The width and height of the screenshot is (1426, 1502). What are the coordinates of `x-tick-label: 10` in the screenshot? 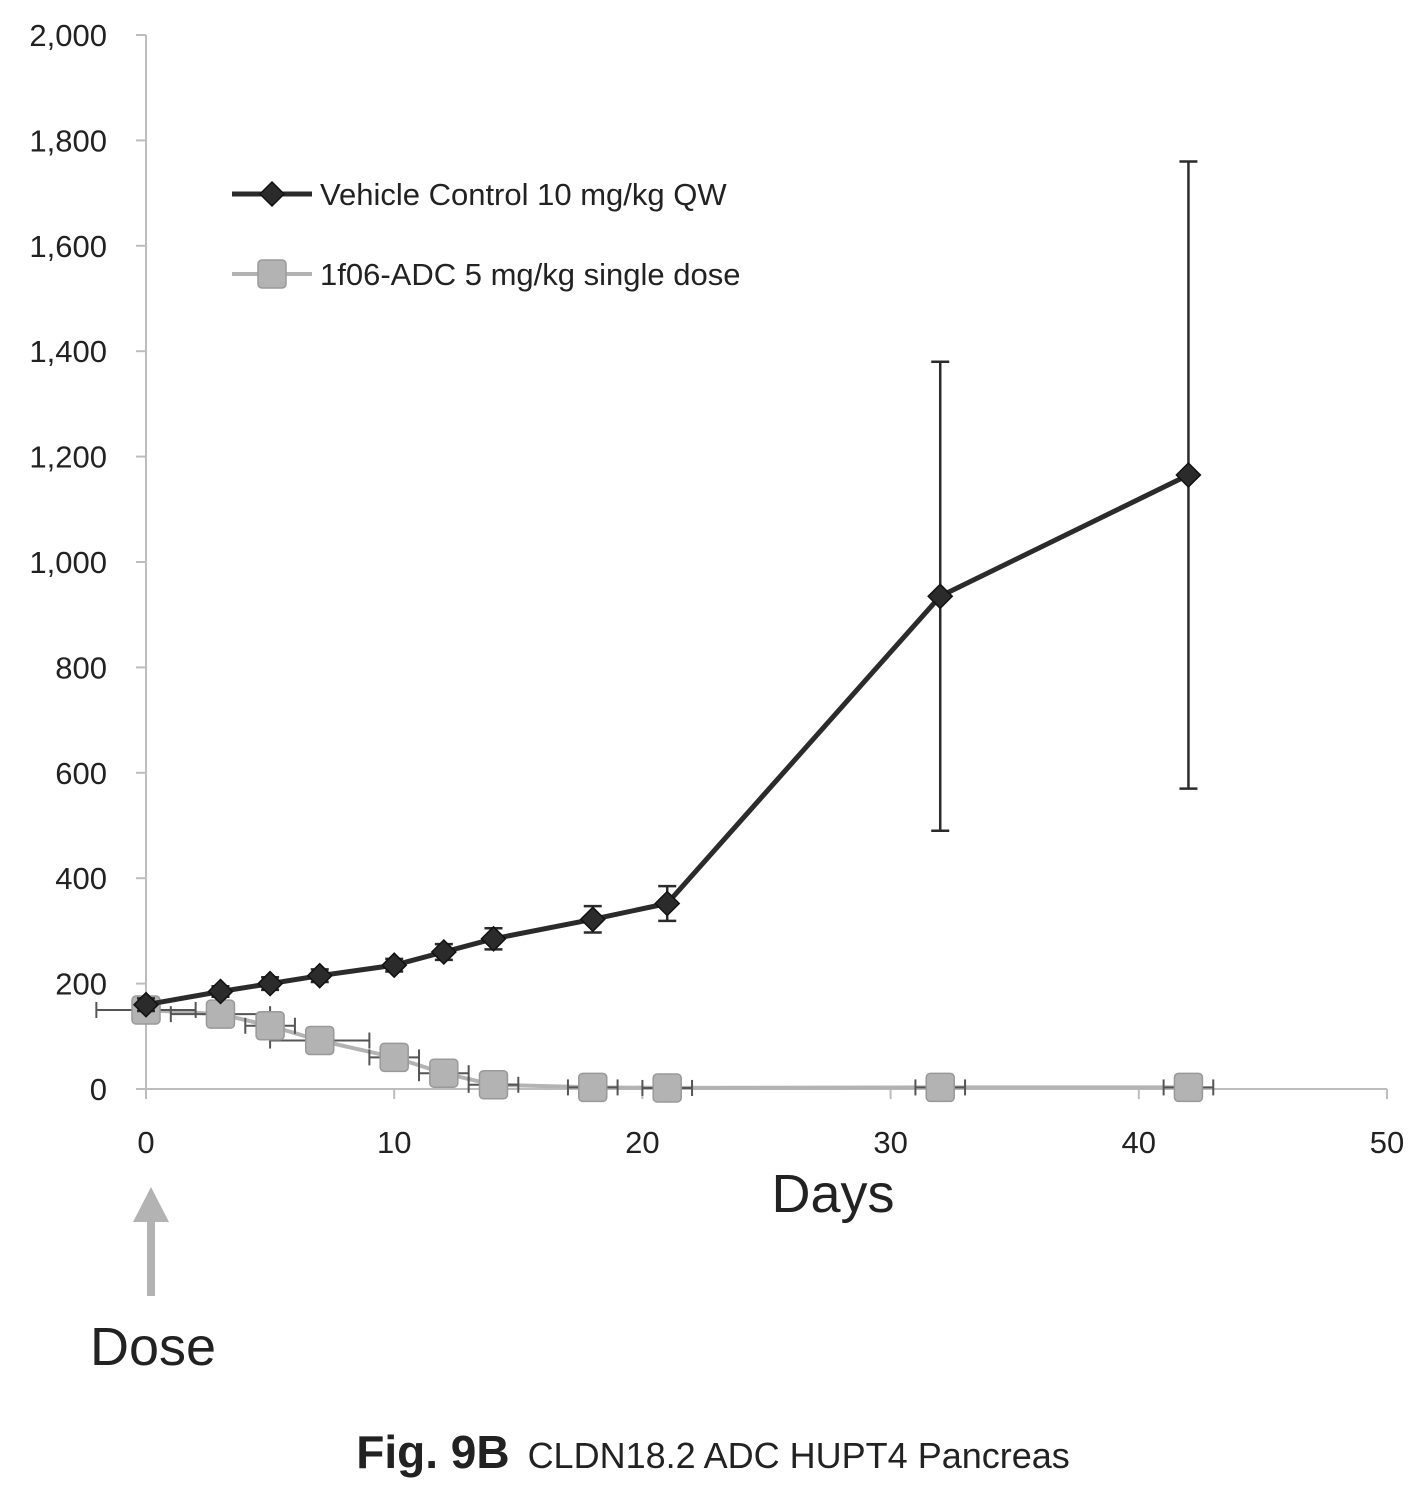 It's located at (394, 1142).